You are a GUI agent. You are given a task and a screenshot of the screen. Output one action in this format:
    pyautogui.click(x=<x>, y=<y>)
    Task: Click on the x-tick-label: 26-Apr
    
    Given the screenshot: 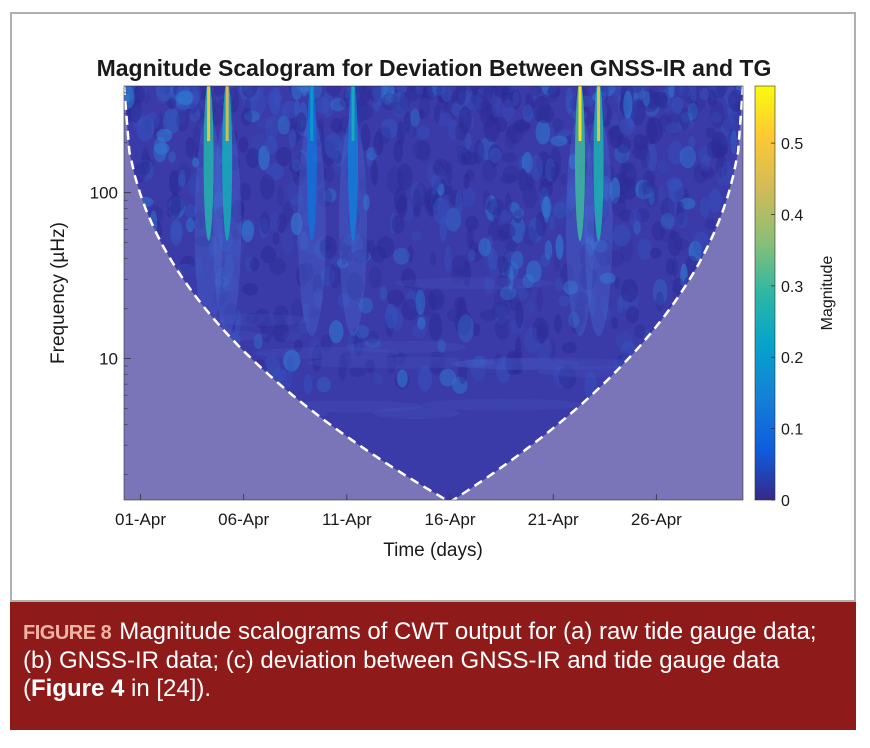 What is the action you would take?
    pyautogui.click(x=656, y=519)
    